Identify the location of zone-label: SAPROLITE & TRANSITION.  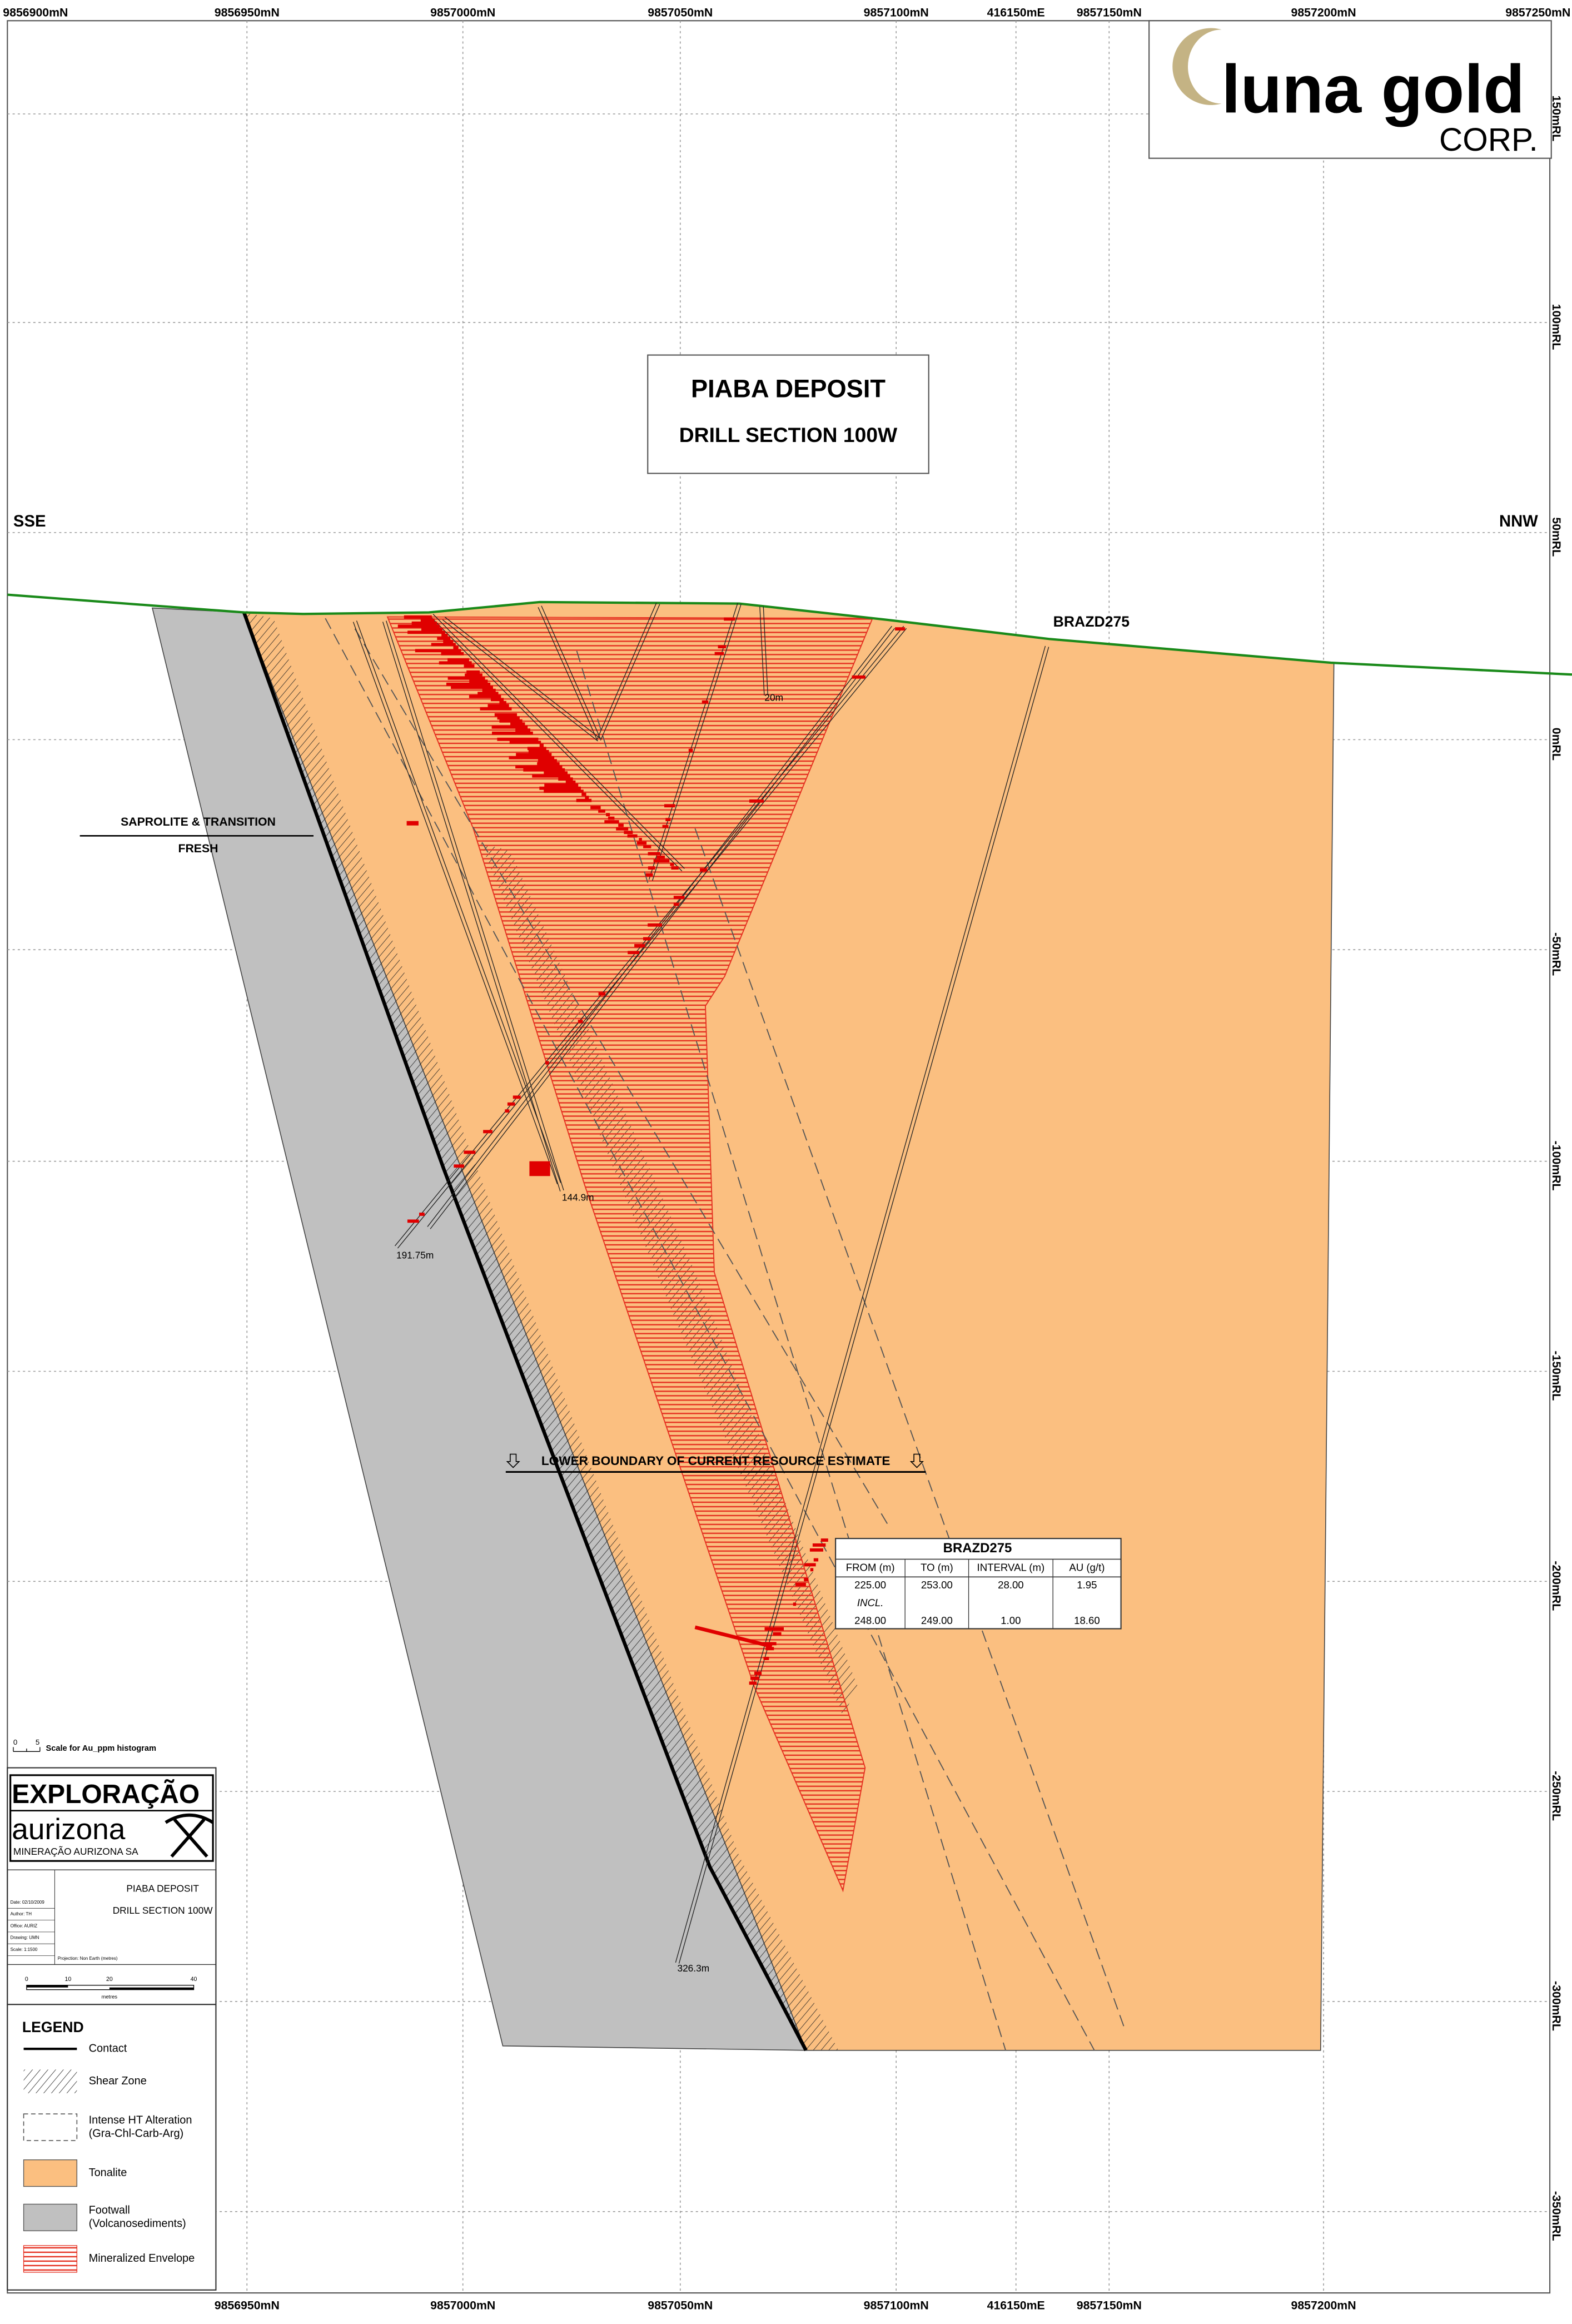
(198, 821).